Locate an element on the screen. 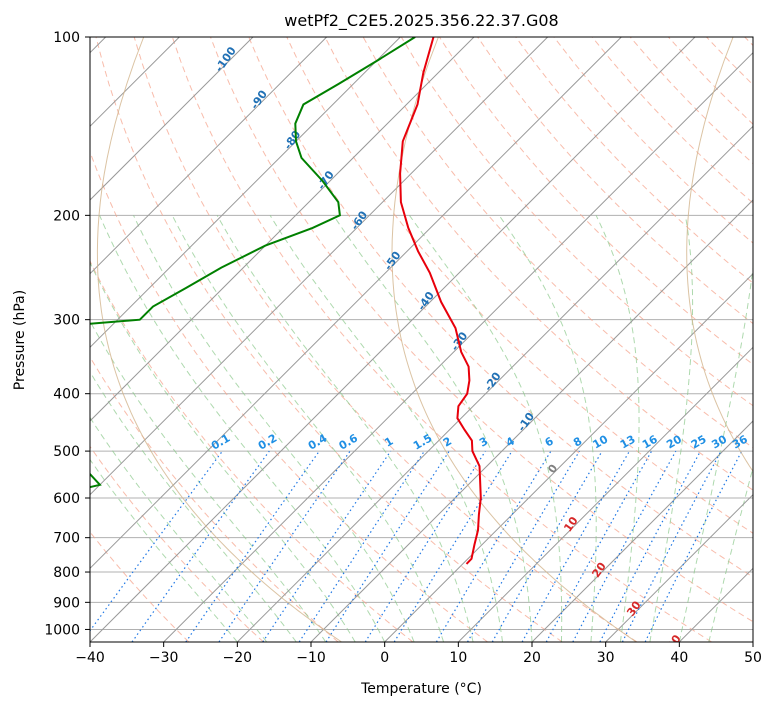  x-tick-label: 0 is located at coordinates (384, 658).